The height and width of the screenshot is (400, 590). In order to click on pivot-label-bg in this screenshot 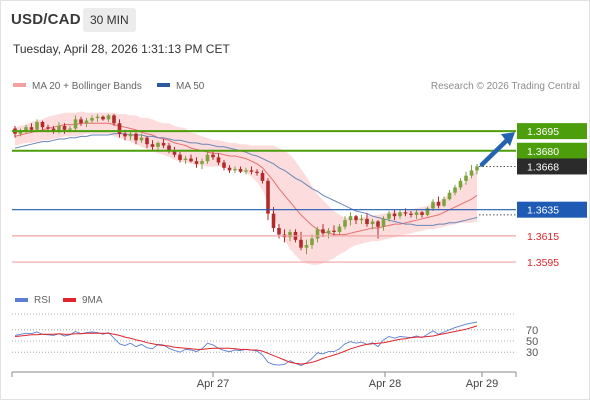, I will do `click(552, 209)`.